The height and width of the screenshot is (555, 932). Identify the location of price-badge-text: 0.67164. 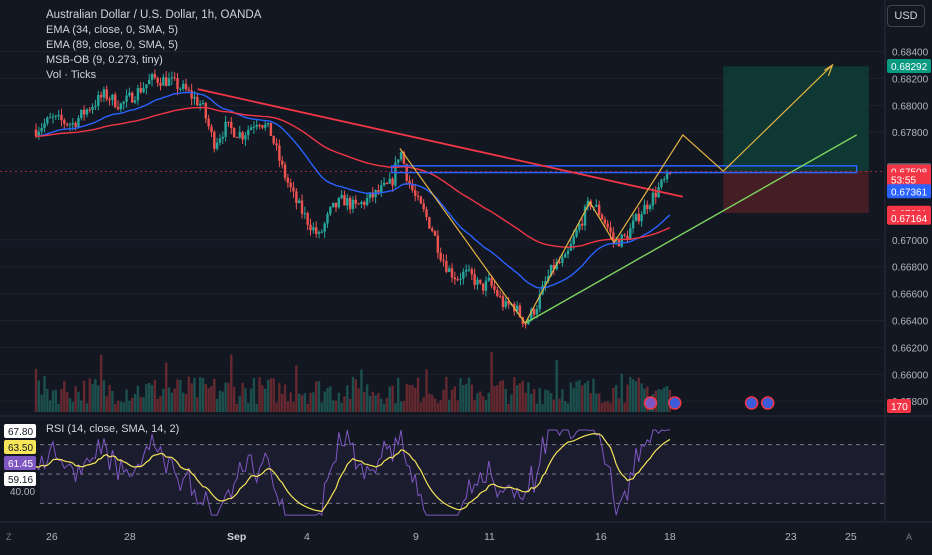
(909, 219).